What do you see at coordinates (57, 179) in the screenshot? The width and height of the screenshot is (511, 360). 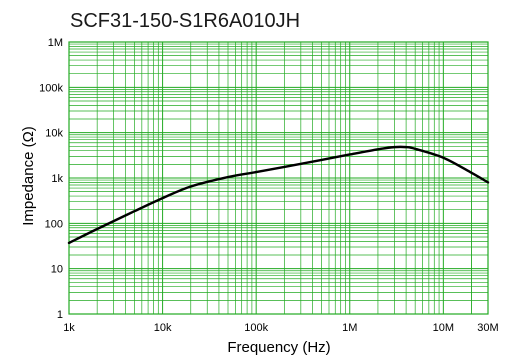 I see `y-tick-label: 1k` at bounding box center [57, 179].